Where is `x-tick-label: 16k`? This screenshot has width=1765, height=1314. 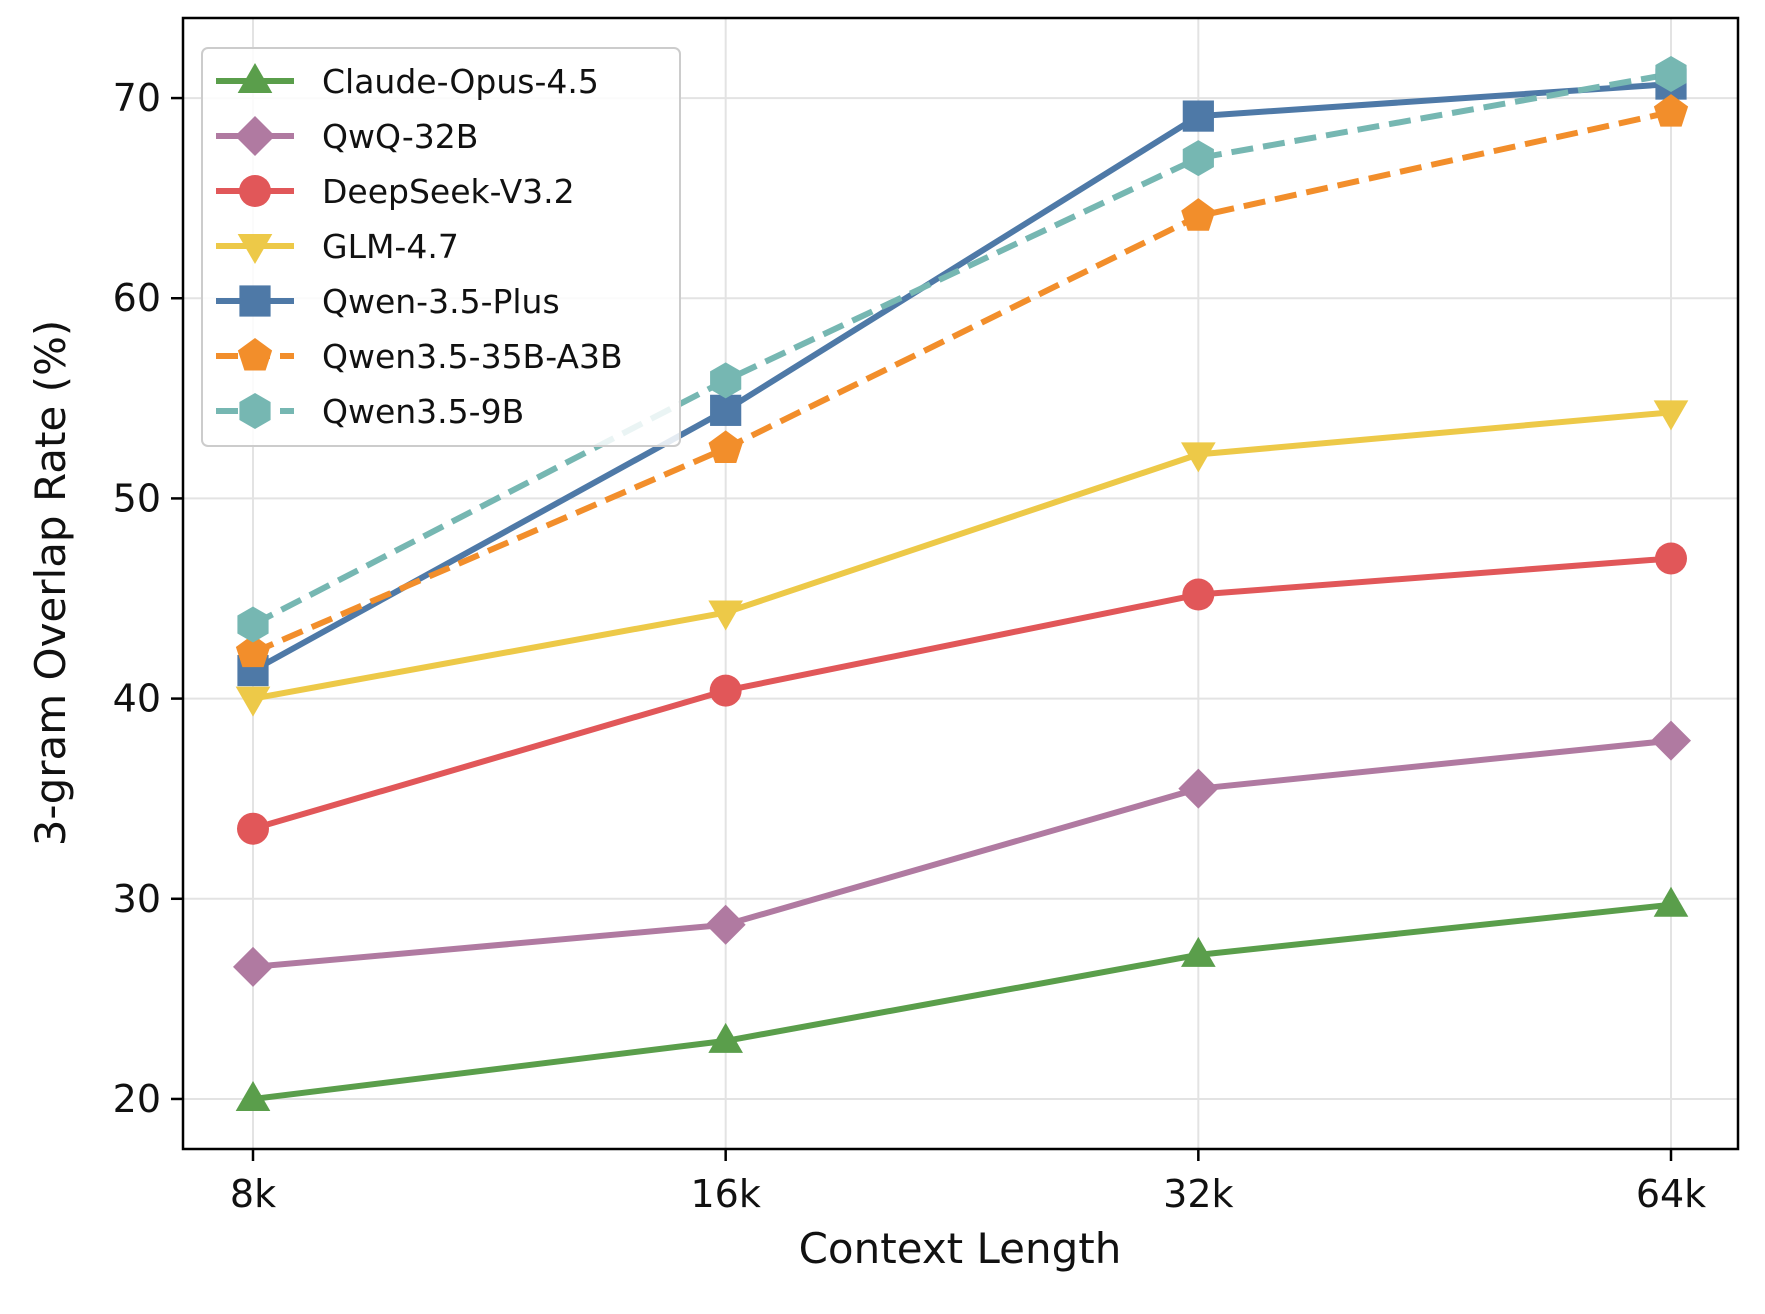
x-tick-label: 16k is located at coordinates (725, 1194).